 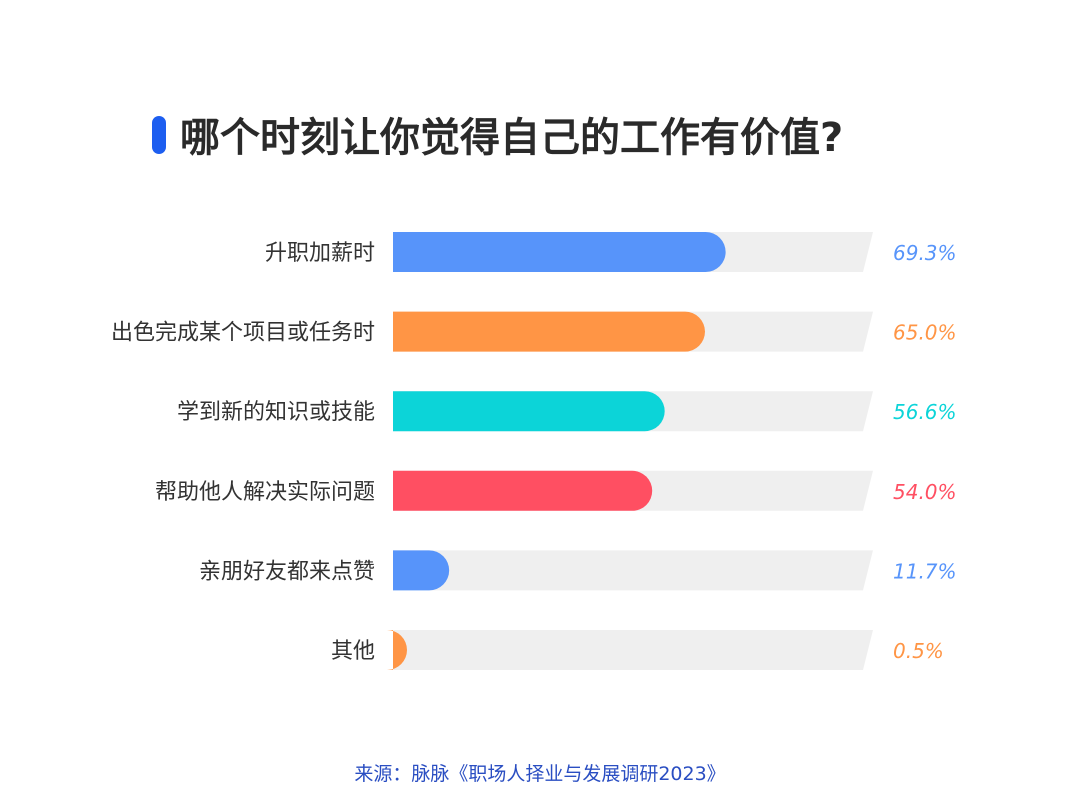 I want to click on category-label: 其他, so click(x=353, y=651).